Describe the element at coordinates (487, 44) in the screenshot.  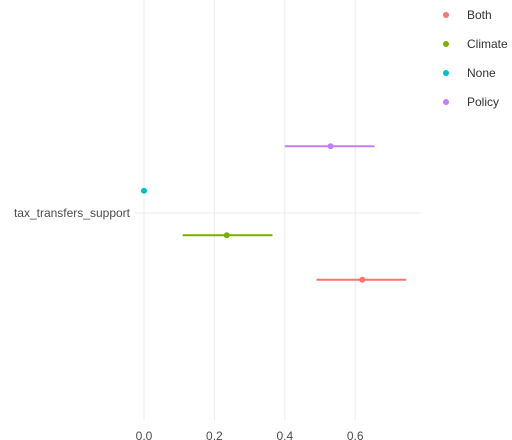
I see `legend-label: Climate` at that location.